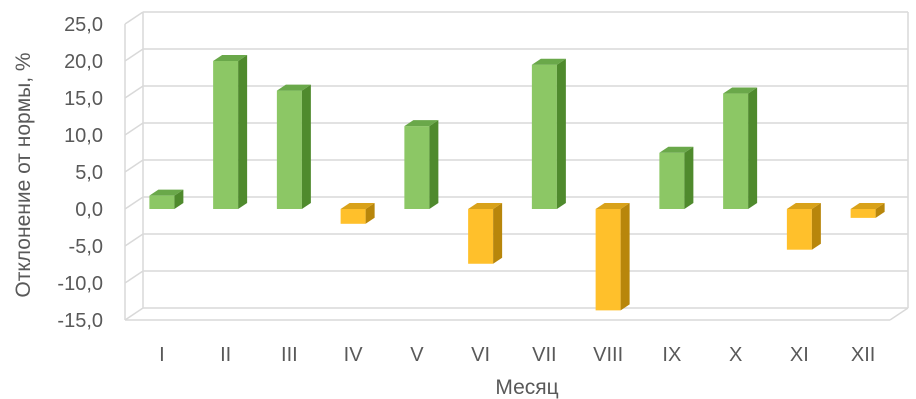 This screenshot has width=916, height=399. Describe the element at coordinates (671, 355) in the screenshot. I see `x-category-label: IX` at that location.